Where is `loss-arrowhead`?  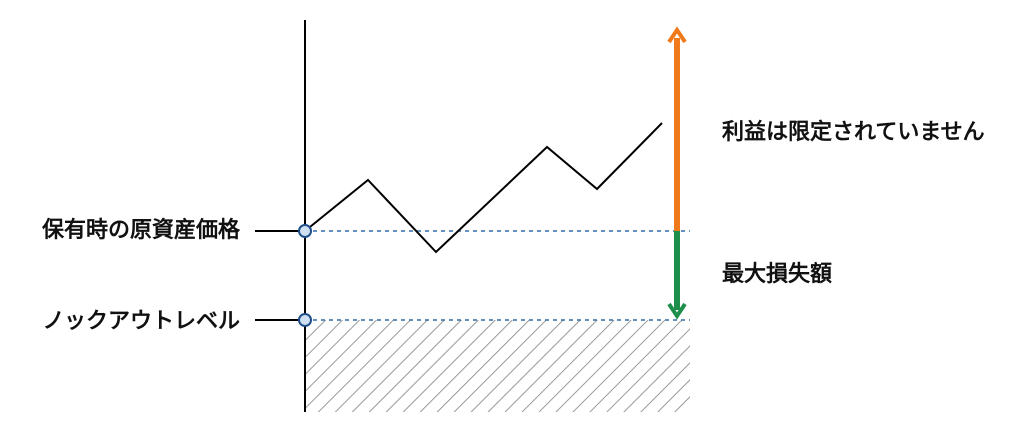
loss-arrowhead is located at coordinates (677, 311).